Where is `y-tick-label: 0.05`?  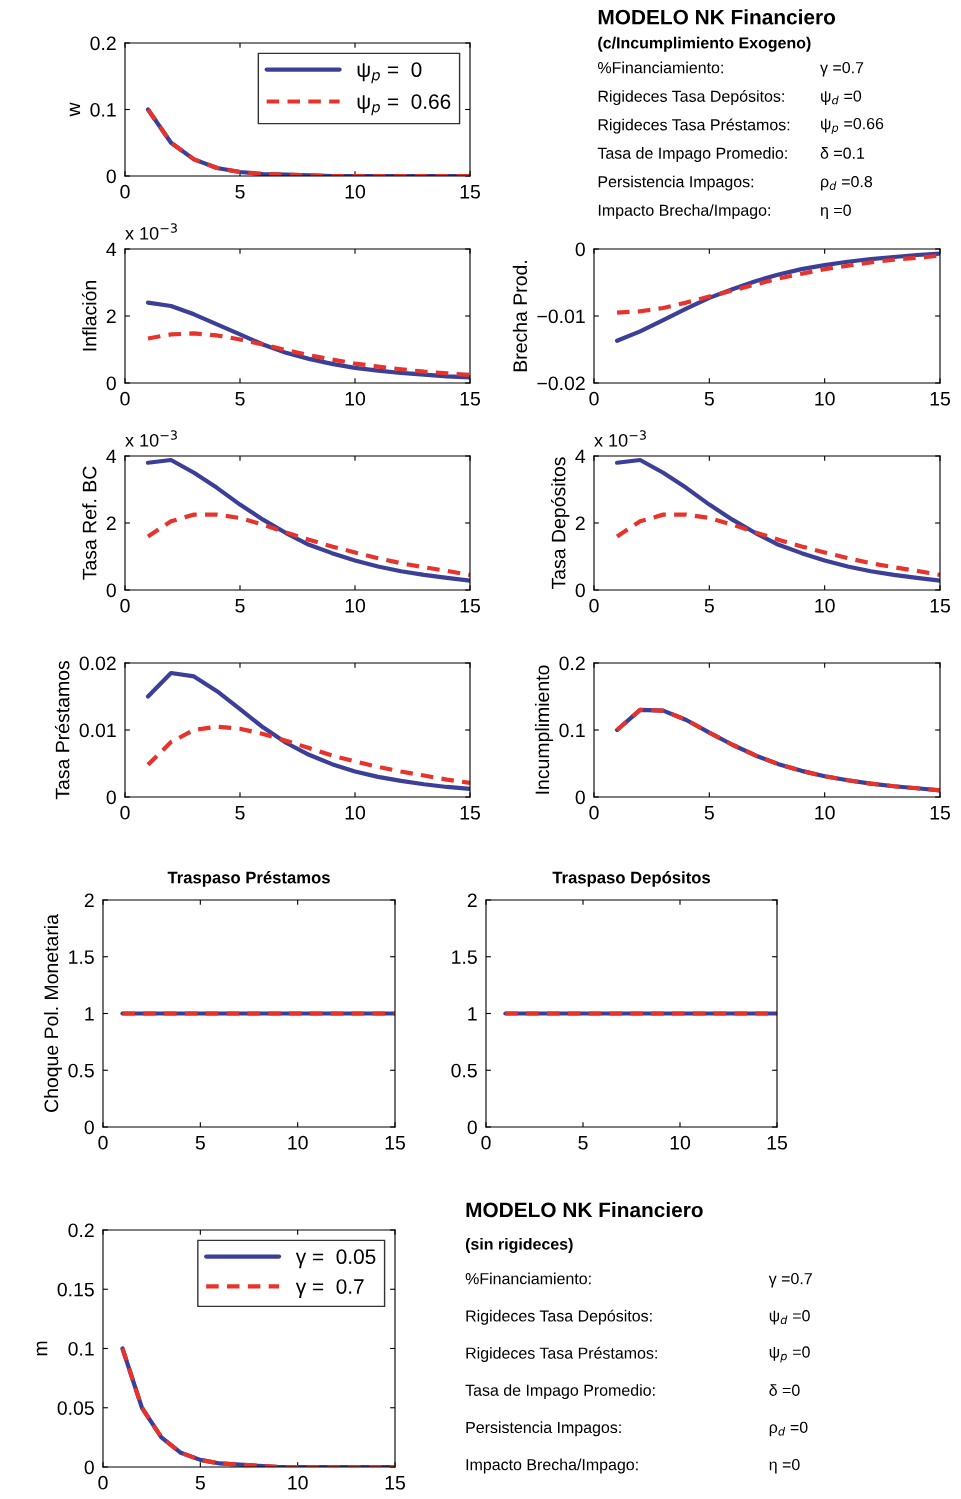
y-tick-label: 0.05 is located at coordinates (75, 1408).